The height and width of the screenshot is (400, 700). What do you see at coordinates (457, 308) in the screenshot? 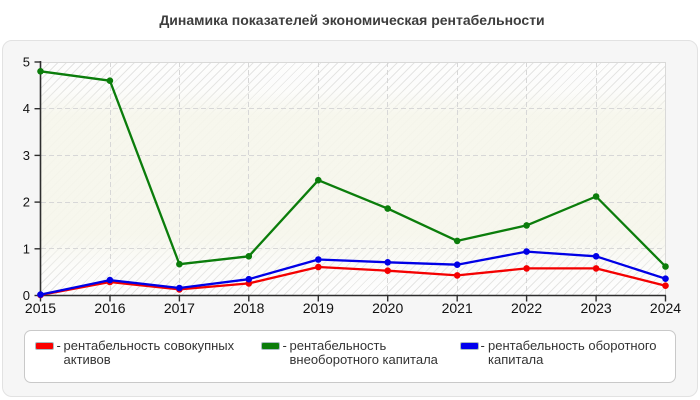
I see `svg-text: 2021` at bounding box center [457, 308].